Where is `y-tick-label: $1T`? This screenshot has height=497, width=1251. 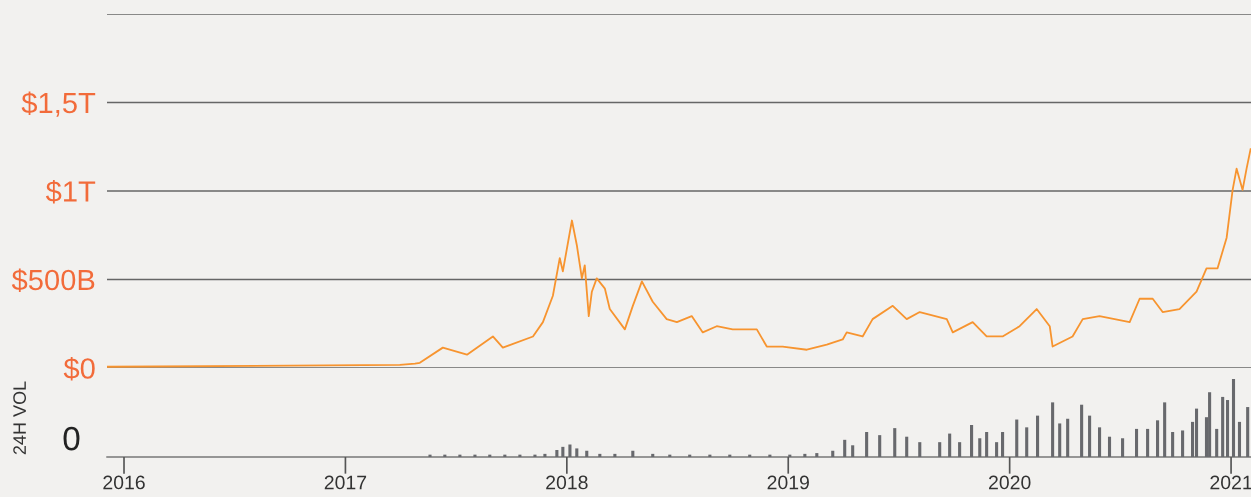 y-tick-label: $1T is located at coordinates (70, 191).